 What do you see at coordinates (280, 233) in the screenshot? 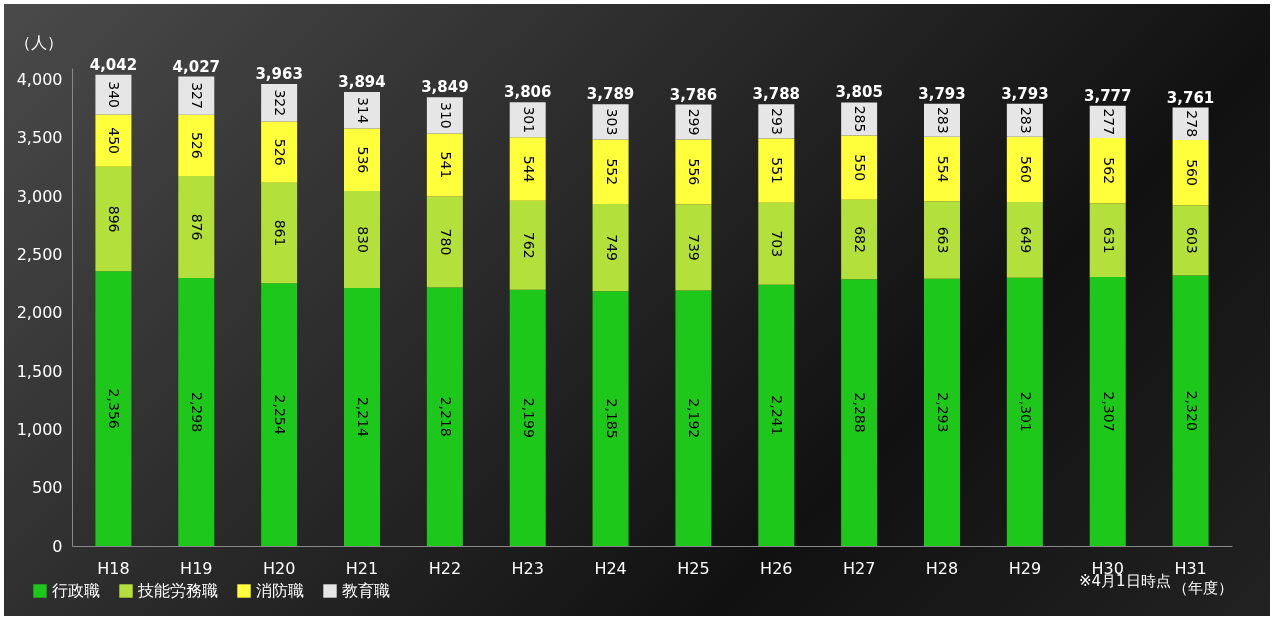
I see `data-label: 861` at bounding box center [280, 233].